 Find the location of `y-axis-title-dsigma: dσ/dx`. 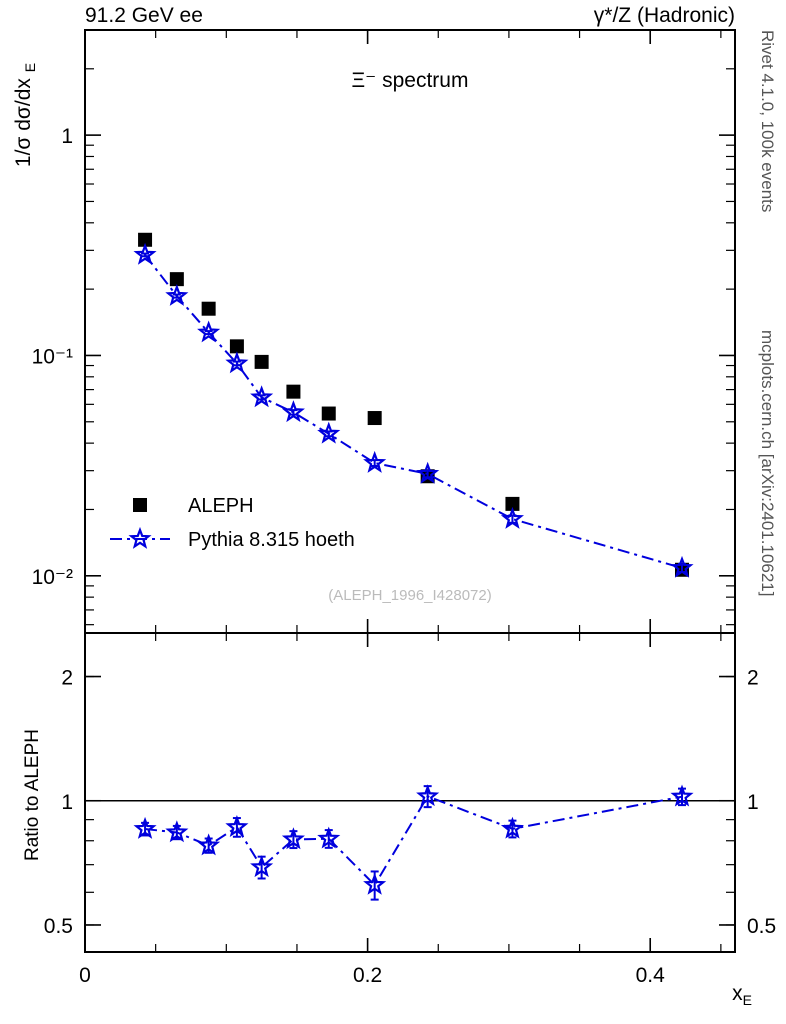

y-axis-title-dsigma: dσ/dx is located at coordinates (23, 104).